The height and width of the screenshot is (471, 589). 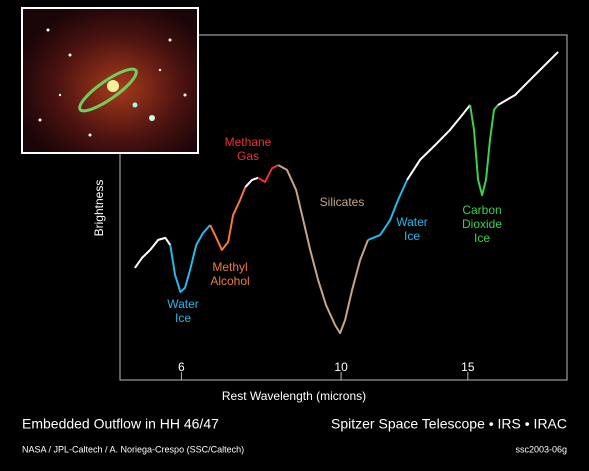 What do you see at coordinates (99, 208) in the screenshot?
I see `y-axis-label: Brightness` at bounding box center [99, 208].